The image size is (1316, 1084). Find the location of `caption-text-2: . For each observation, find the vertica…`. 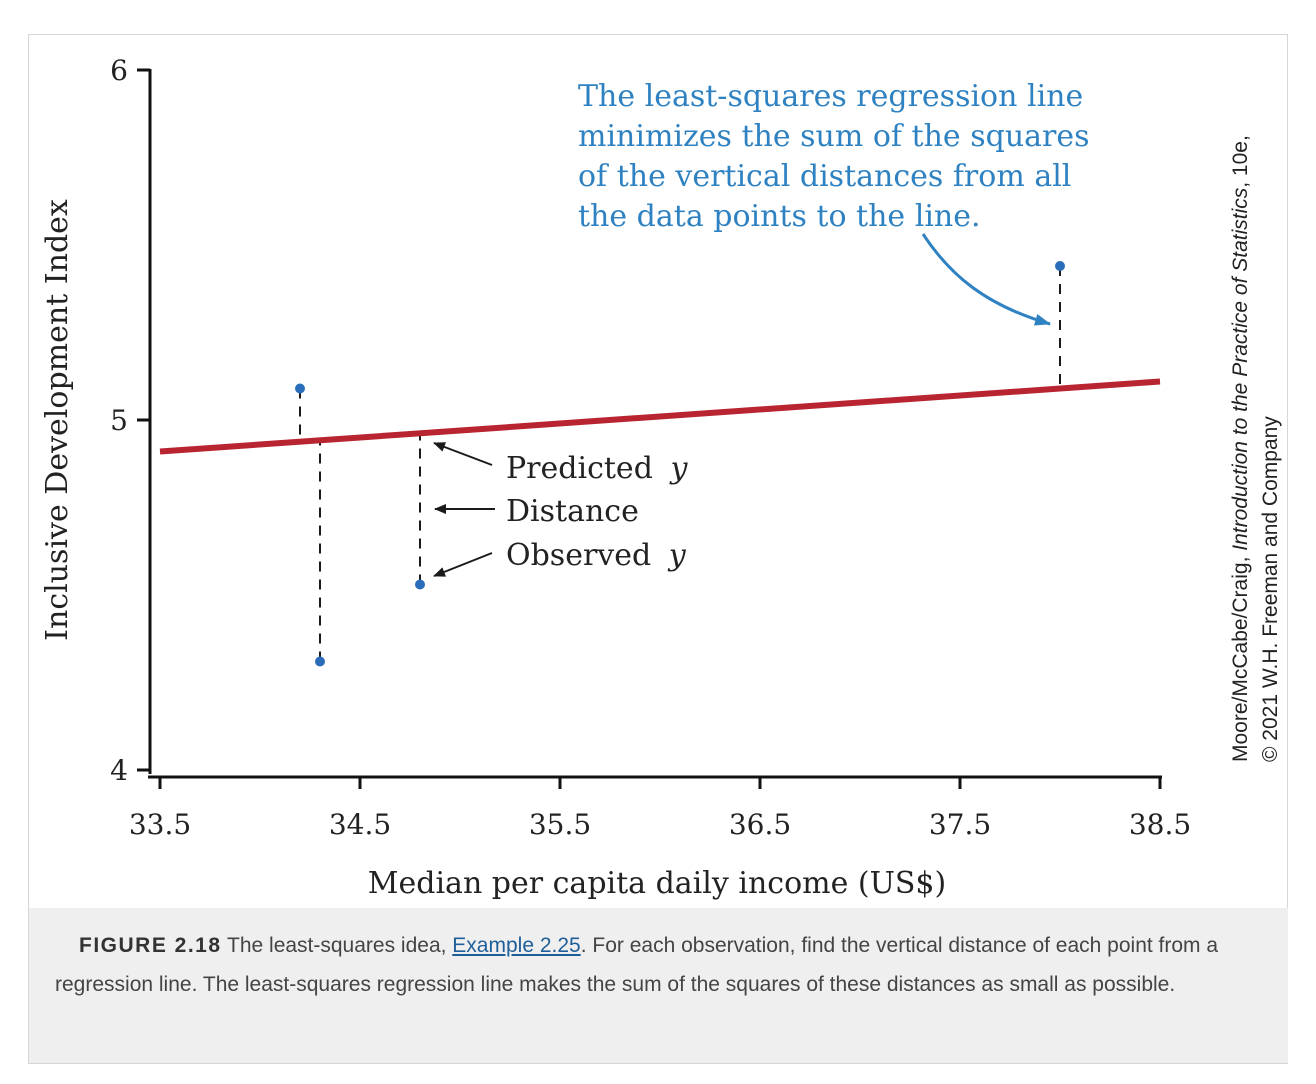

caption-text-2: . For each observation, find the vertica… is located at coordinates (637, 965).